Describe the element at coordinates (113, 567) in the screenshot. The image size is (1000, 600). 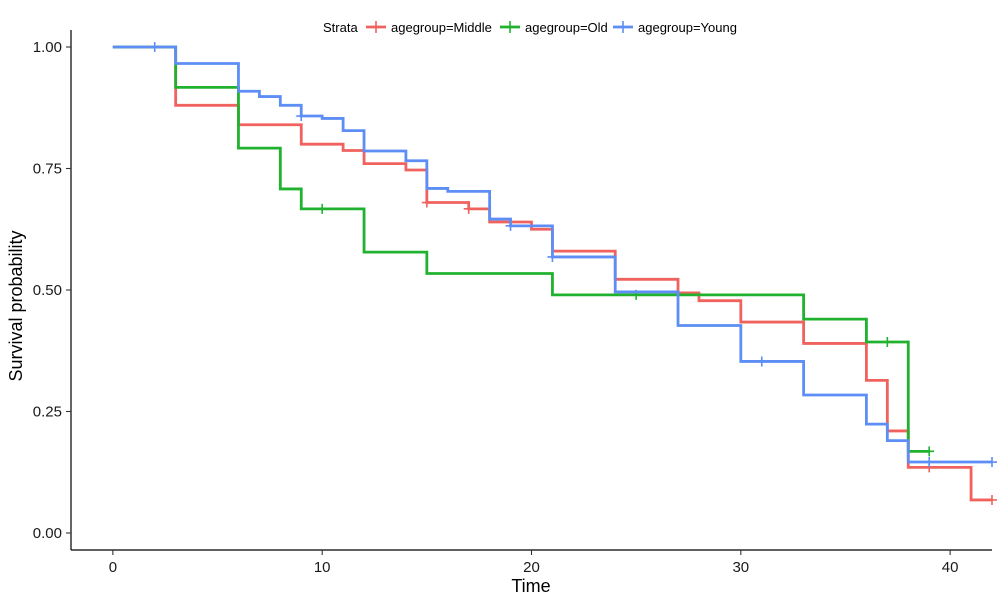
I see `x-tick-label: 0` at that location.